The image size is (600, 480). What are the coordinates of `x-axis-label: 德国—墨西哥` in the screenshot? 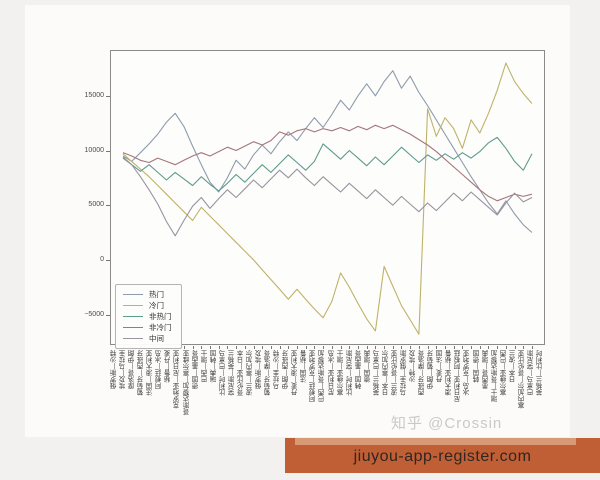 It's located at (196, 369).